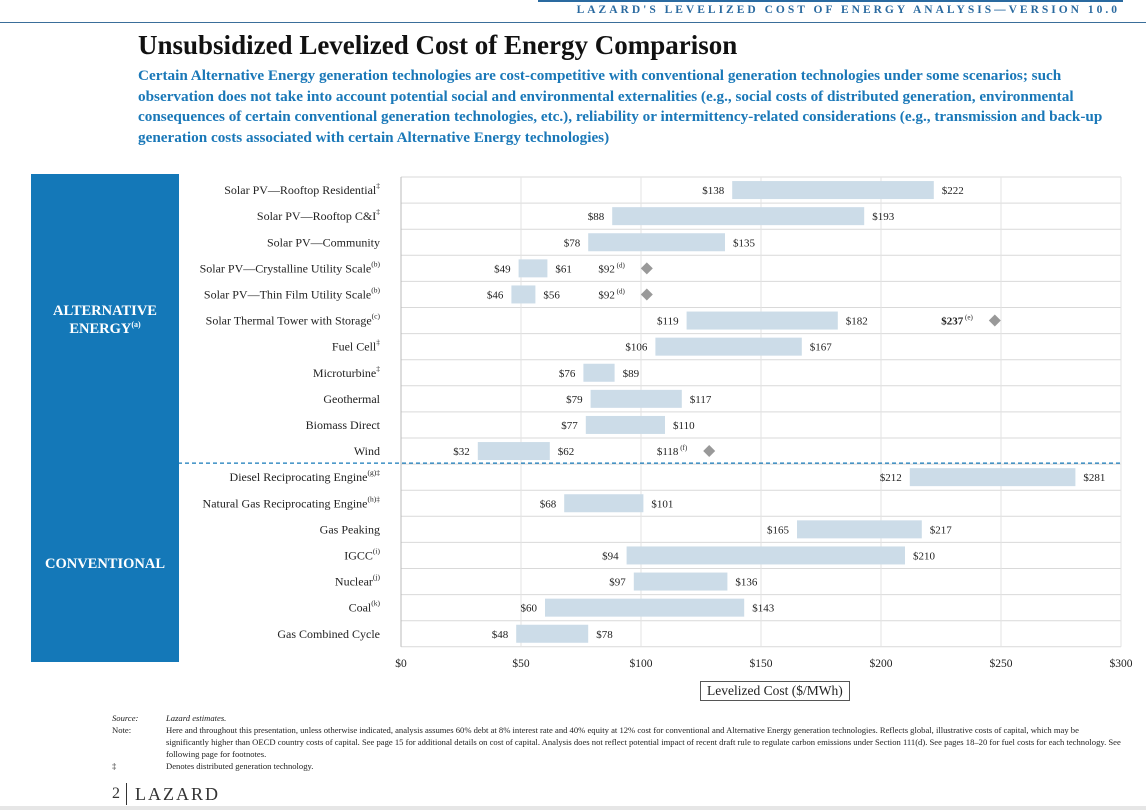 Image resolution: width=1146 pixels, height=810 pixels. What do you see at coordinates (100, 328) in the screenshot?
I see `alternative-label-line2: ENERGY` at bounding box center [100, 328].